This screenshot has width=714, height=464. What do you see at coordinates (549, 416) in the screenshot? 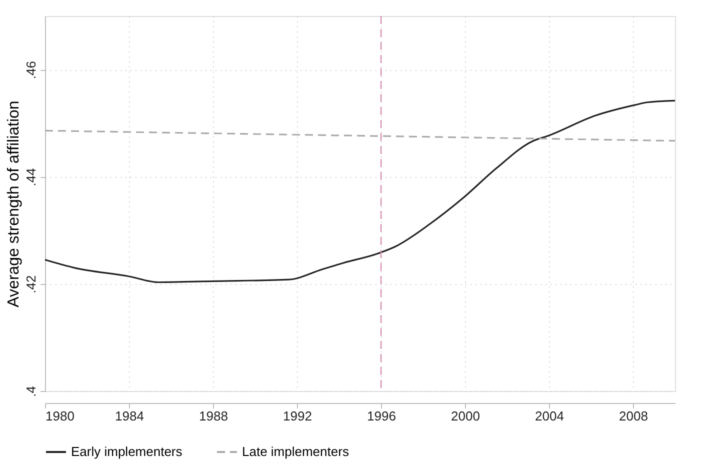
I see `x-tick-label: 2004` at bounding box center [549, 416].